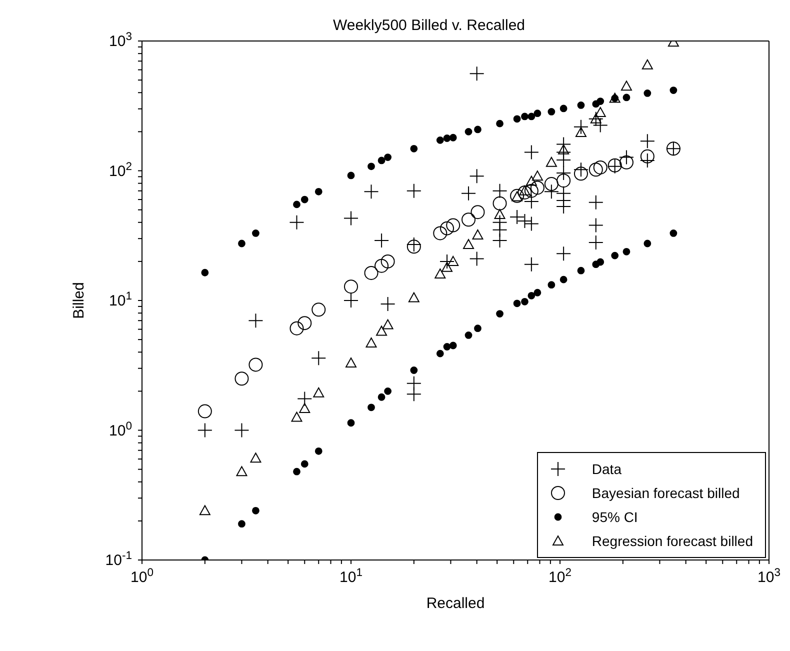 The image size is (790, 651). Describe the element at coordinates (351, 576) in the screenshot. I see `x-tick-label: 10$^{1}$` at that location.